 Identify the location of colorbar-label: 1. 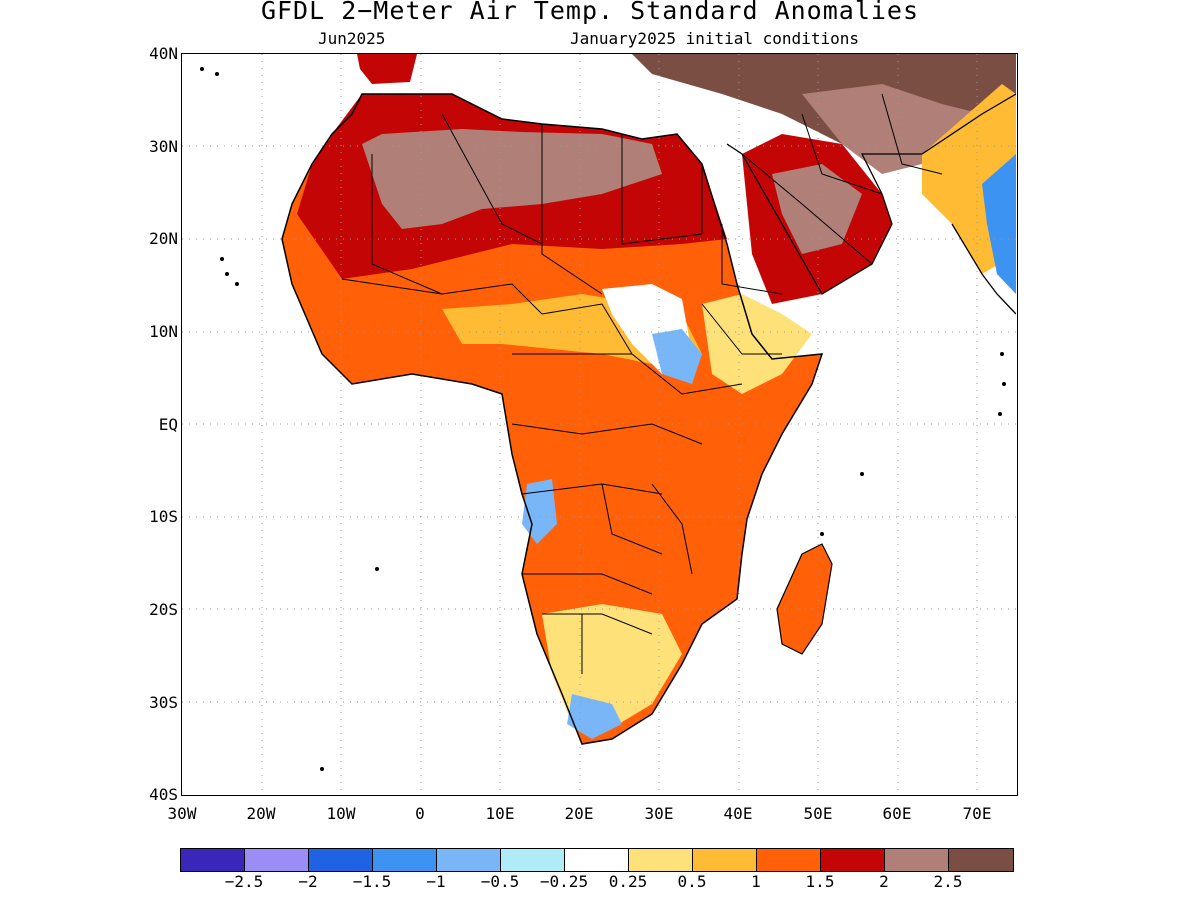
(756, 881).